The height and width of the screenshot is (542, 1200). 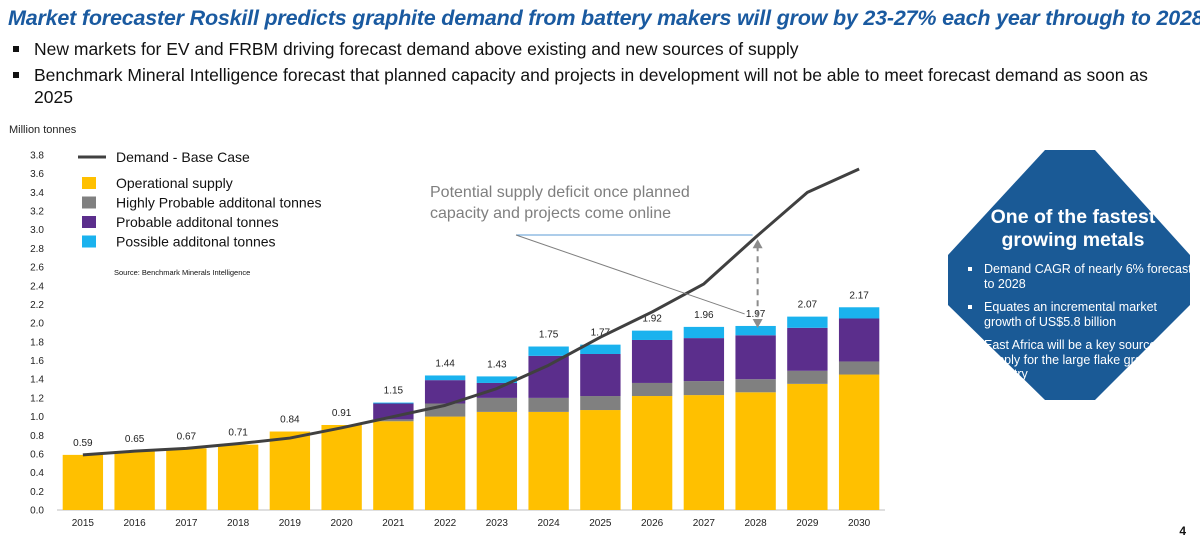 I want to click on y-tick-label: 0.6, so click(x=37, y=454).